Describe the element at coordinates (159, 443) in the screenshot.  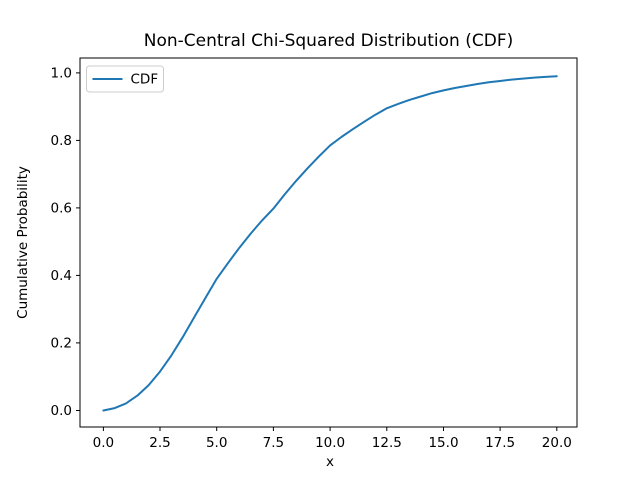
I see `x-tick-label: 2.5` at that location.